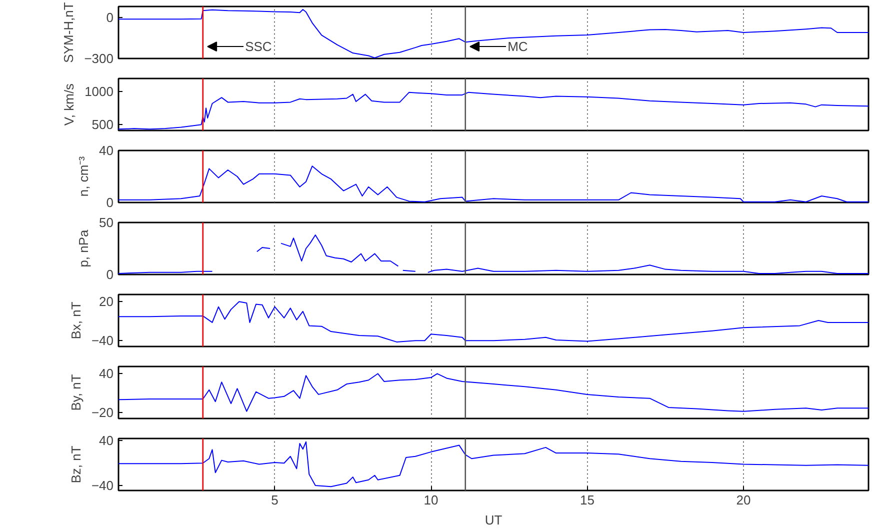 Image resolution: width=872 pixels, height=531 pixels. I want to click on x-tick-label: 5, so click(274, 500).